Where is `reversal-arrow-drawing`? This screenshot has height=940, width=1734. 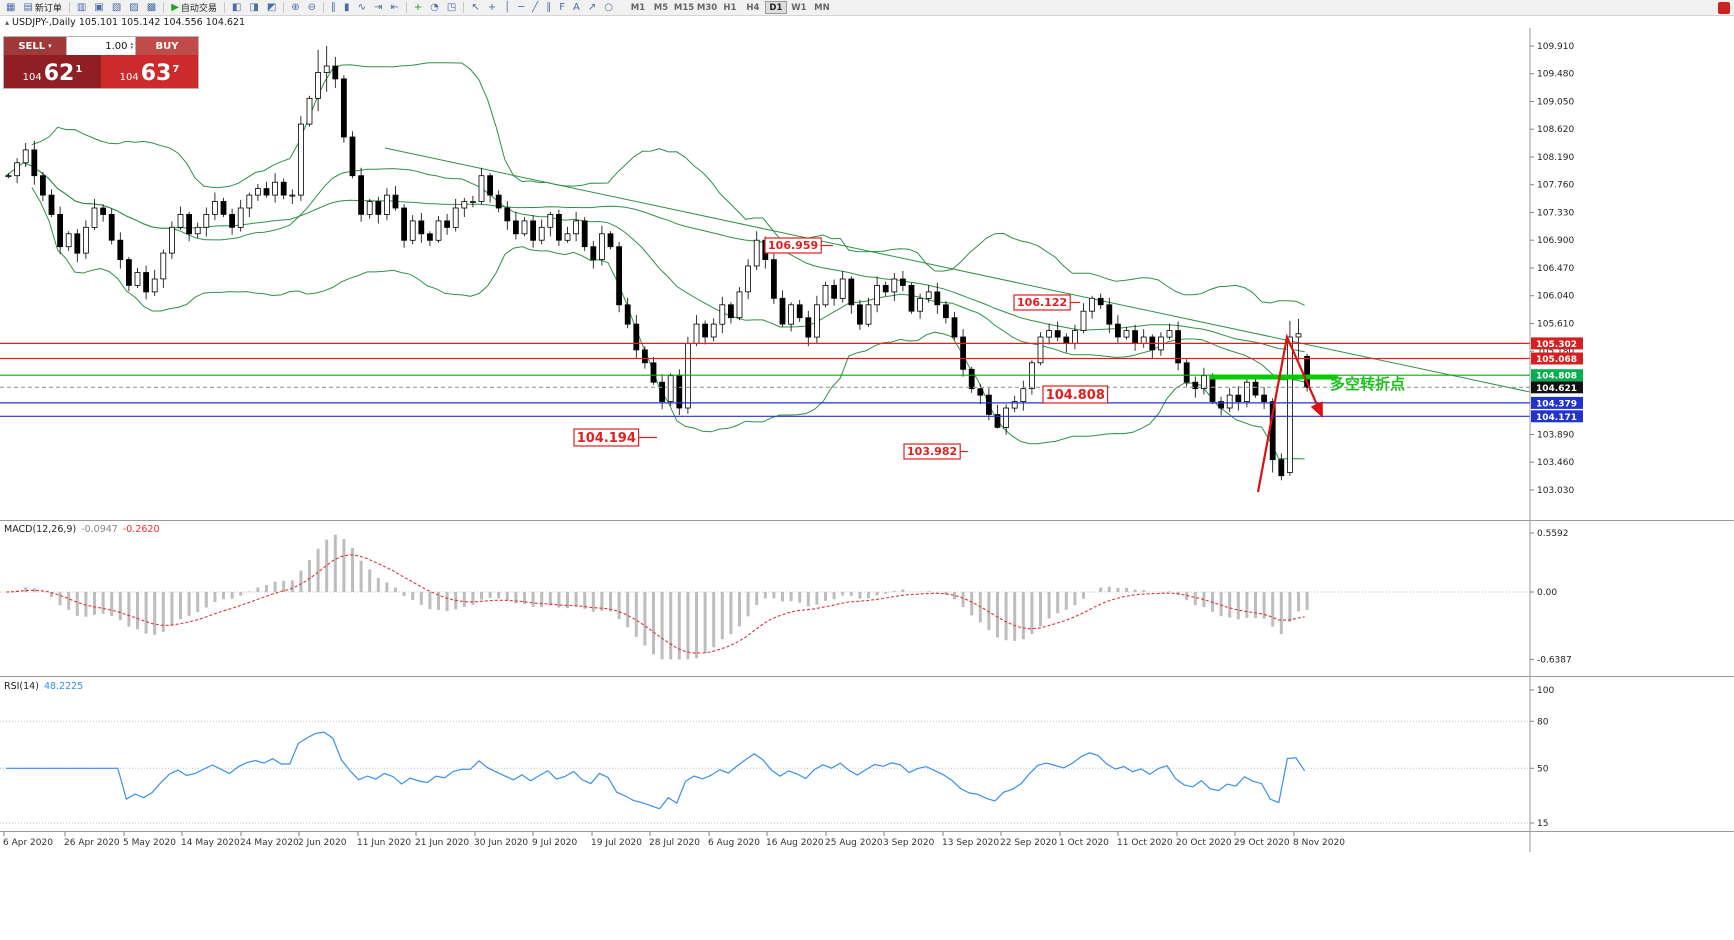
reversal-arrow-drawing is located at coordinates (1290, 413).